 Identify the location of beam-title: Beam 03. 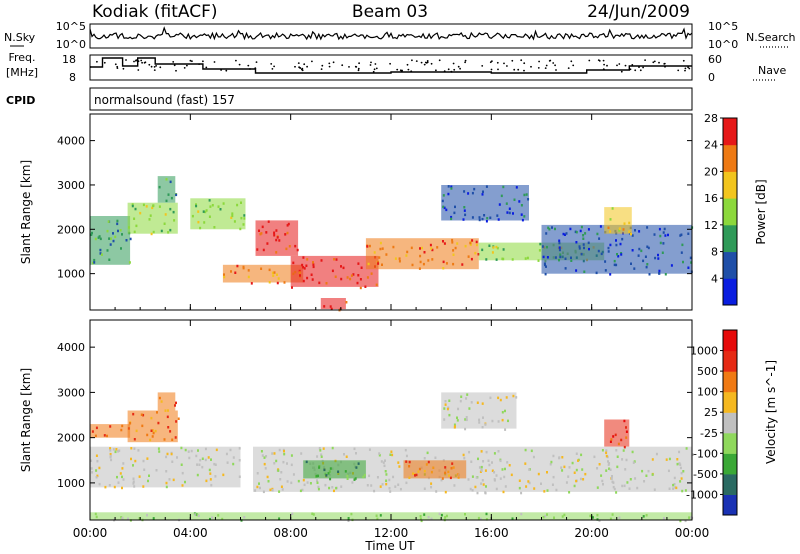
(390, 12).